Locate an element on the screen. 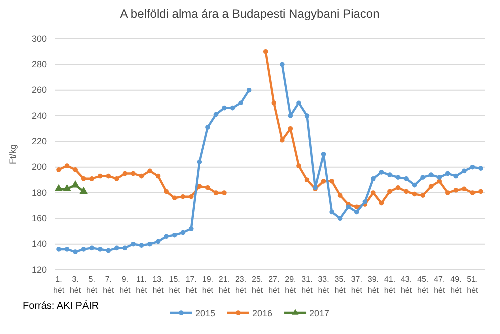 This screenshot has height=334, width=500. y-axis-title: Ft/kg is located at coordinates (13, 154).